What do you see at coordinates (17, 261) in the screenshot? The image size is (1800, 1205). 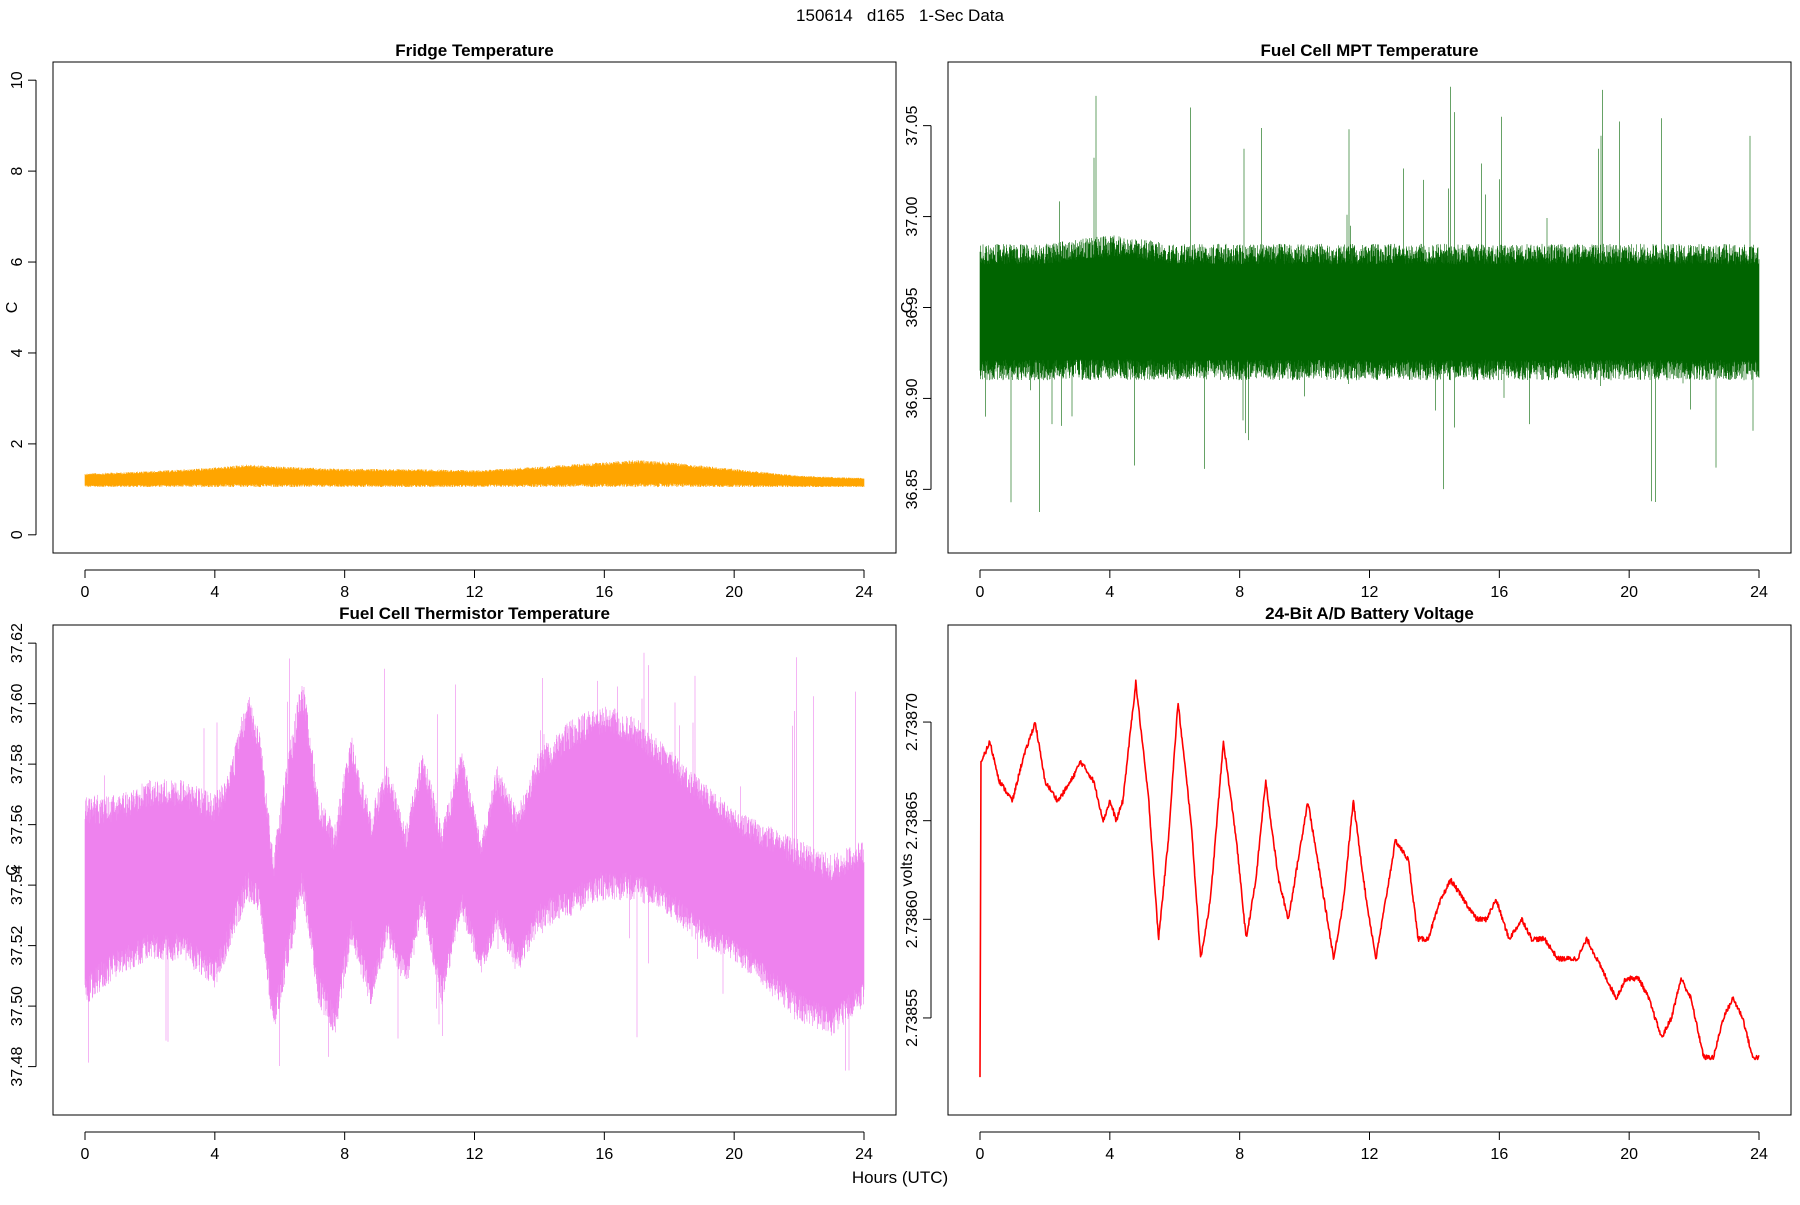 I see `y-tick-label: 6` at bounding box center [17, 261].